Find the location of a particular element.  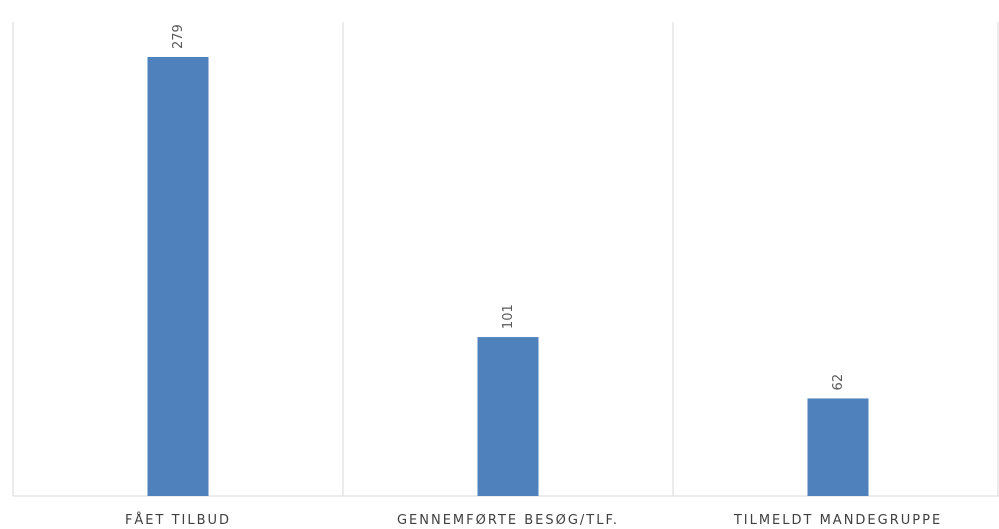

category-label: TILMELDT MANDEGRUPPE is located at coordinates (837, 520).